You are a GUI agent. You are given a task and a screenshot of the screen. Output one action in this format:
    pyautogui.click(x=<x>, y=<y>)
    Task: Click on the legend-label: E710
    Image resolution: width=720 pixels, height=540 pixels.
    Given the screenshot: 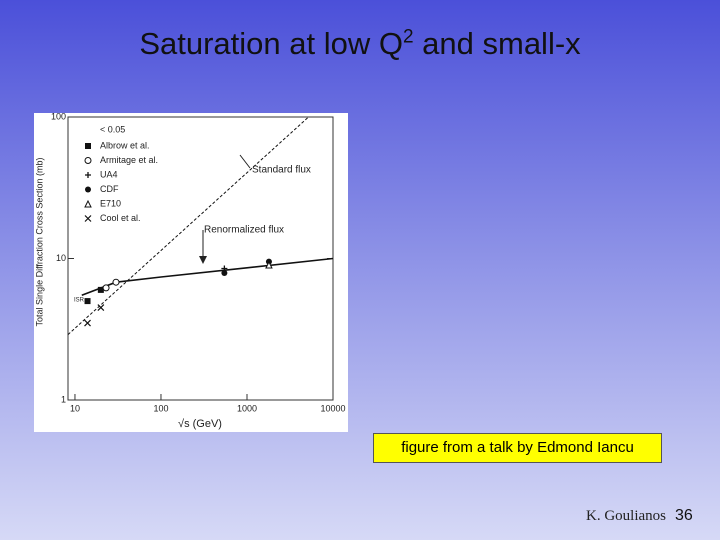 What is the action you would take?
    pyautogui.click(x=110, y=203)
    